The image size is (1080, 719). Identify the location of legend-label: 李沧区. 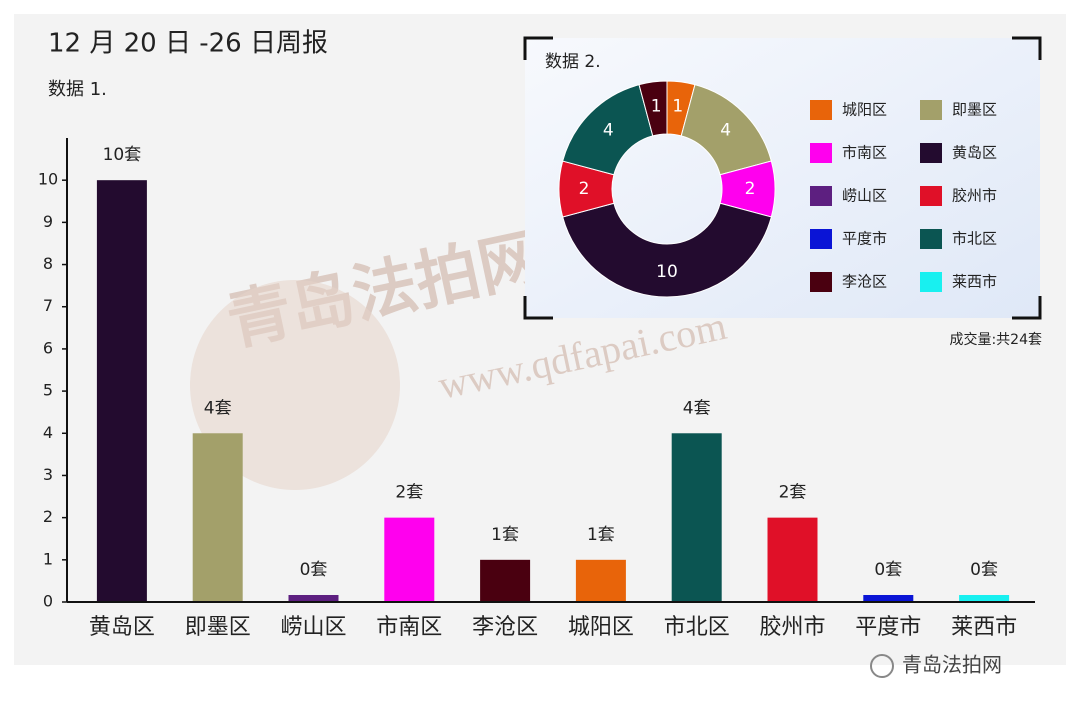
(864, 282).